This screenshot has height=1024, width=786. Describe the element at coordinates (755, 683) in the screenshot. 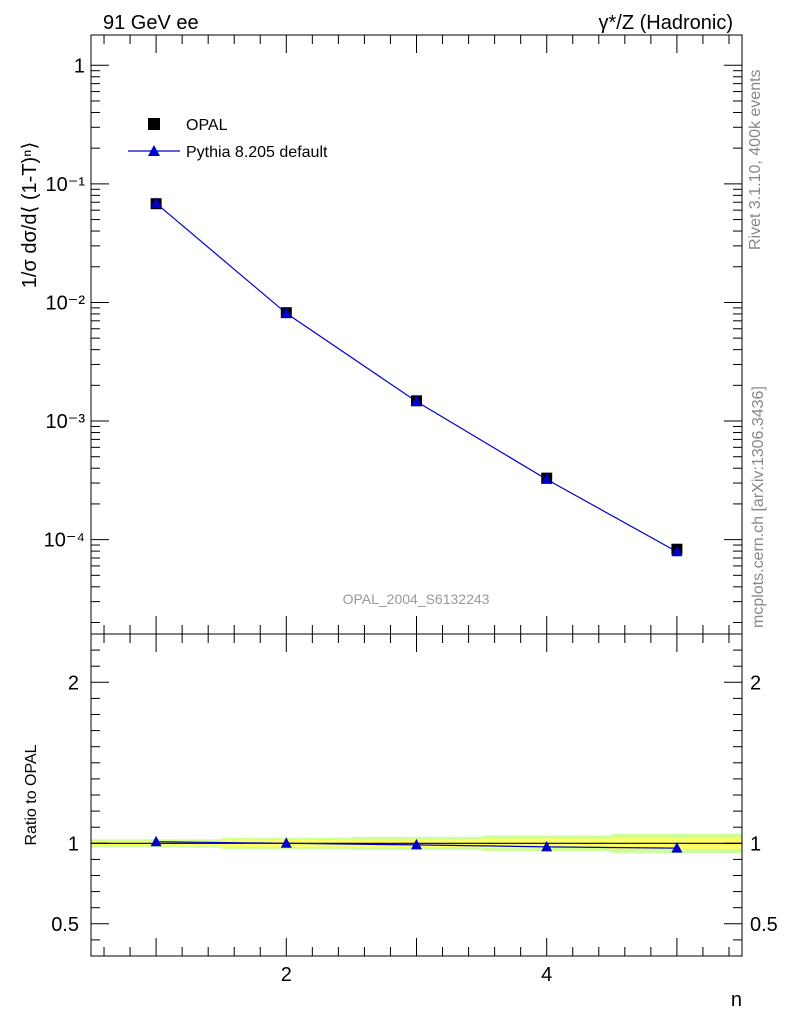

I see `ratio-ytick-label-right: 2` at that location.